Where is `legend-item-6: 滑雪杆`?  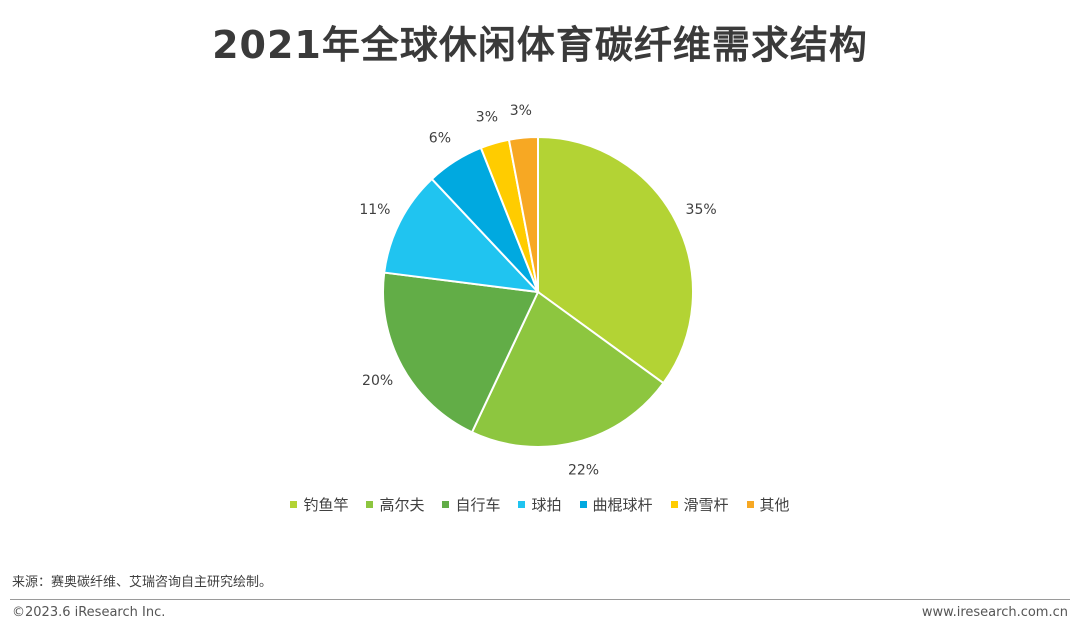 legend-item-6: 滑雪杆 is located at coordinates (699, 504).